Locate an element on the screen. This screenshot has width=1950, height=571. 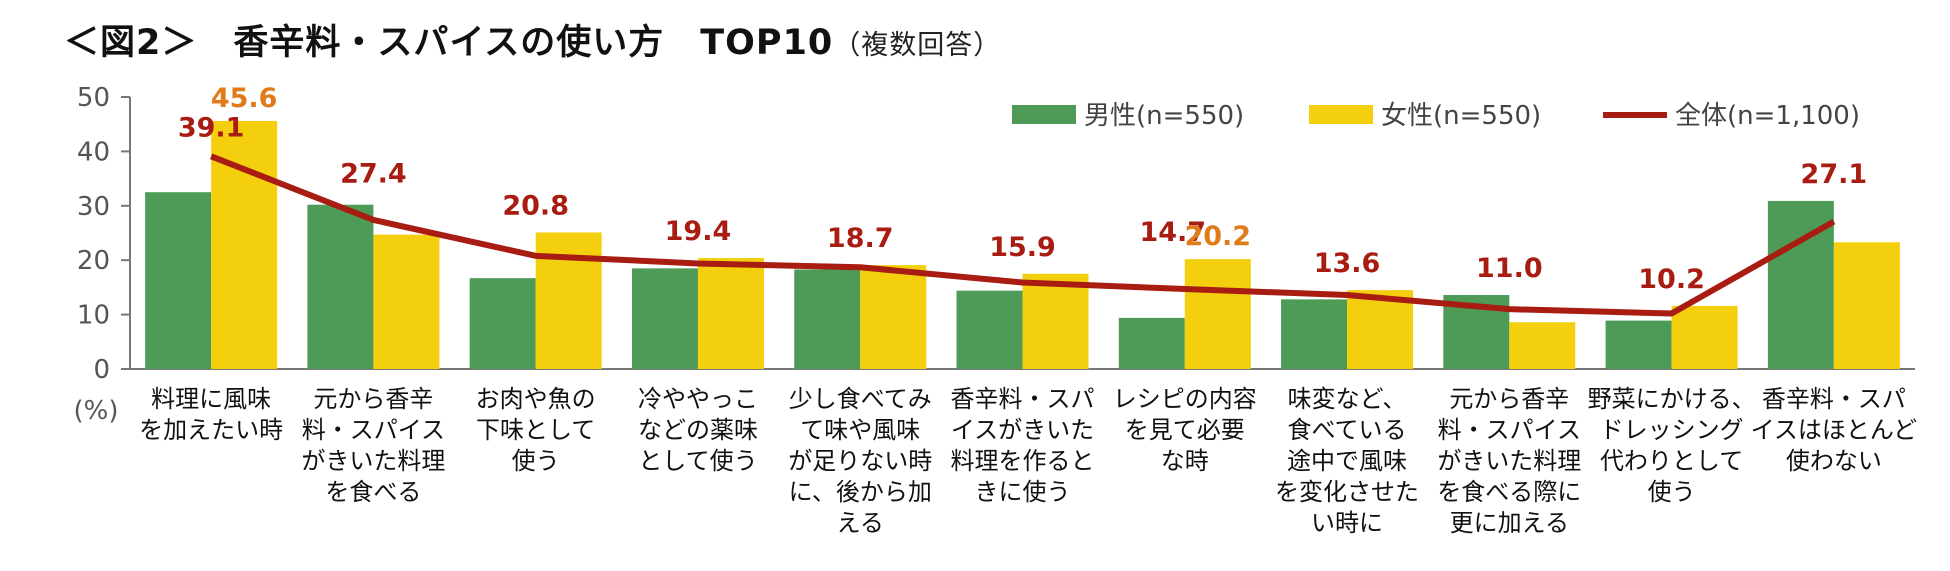
data-label-total: 27.4 is located at coordinates (373, 174).